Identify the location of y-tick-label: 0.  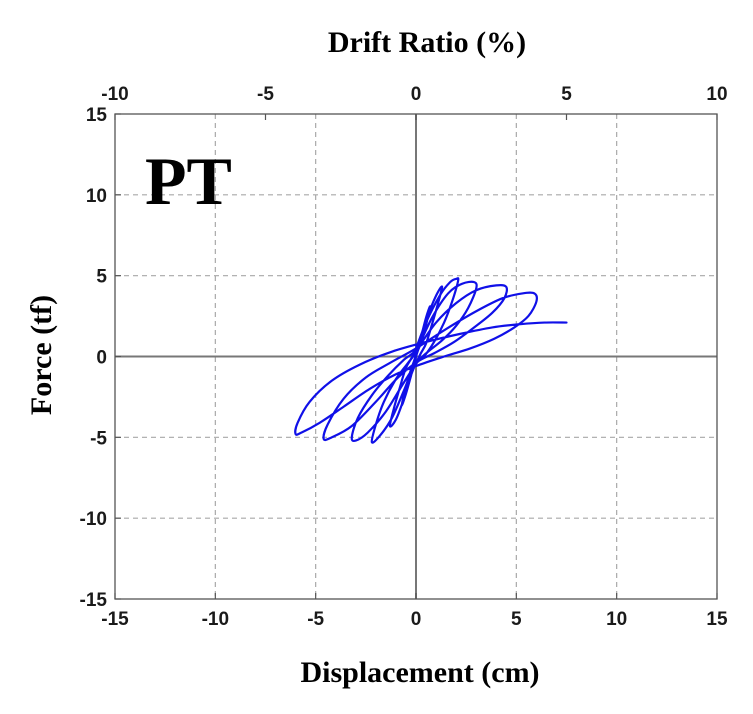
(101, 358).